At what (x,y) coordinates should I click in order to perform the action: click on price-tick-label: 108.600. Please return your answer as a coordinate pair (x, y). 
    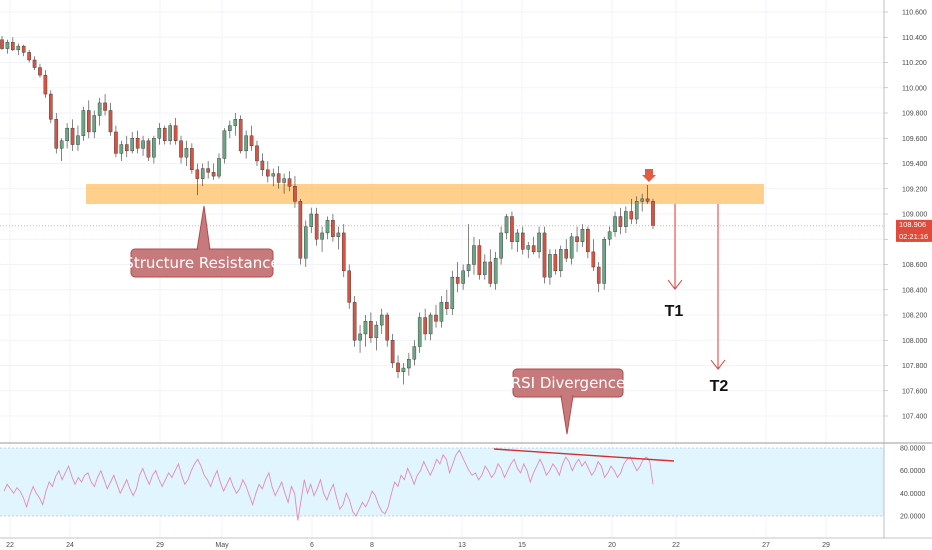
    Looking at the image, I should click on (914, 265).